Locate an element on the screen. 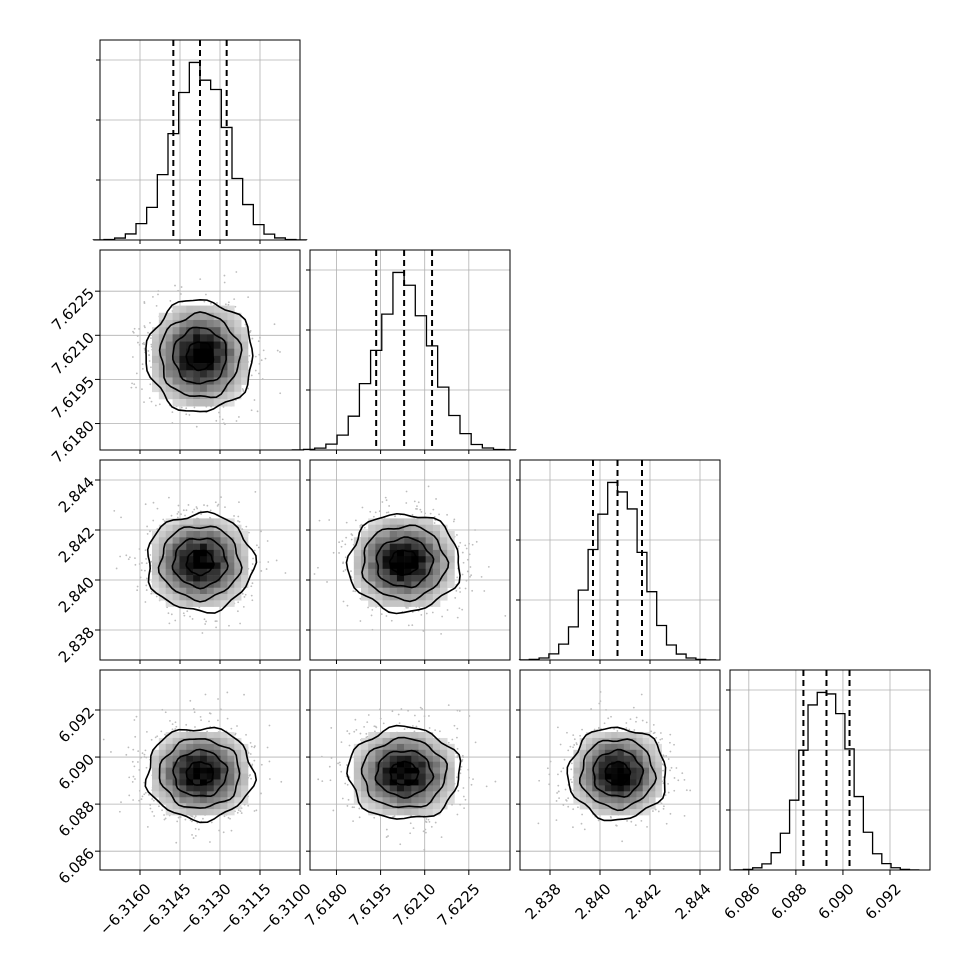  panel-frame is located at coordinates (200, 560).